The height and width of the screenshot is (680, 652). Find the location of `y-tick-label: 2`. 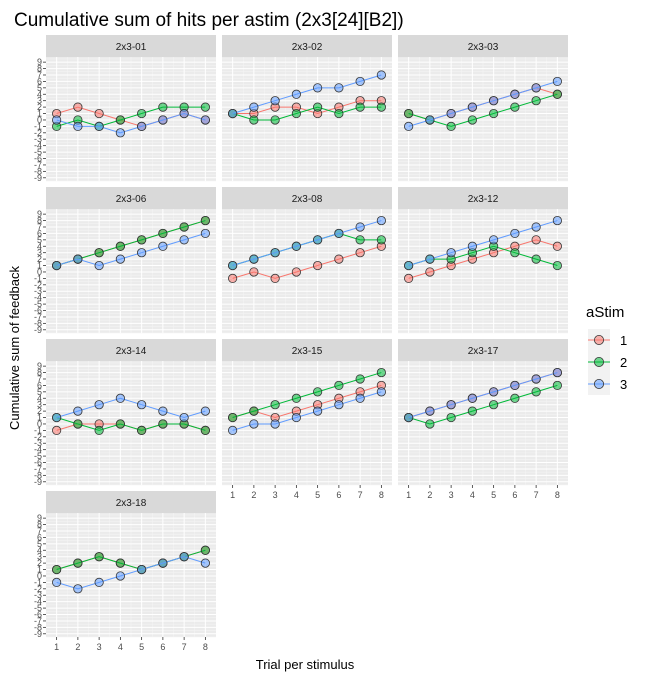

y-tick-label: 2 is located at coordinates (39, 411).